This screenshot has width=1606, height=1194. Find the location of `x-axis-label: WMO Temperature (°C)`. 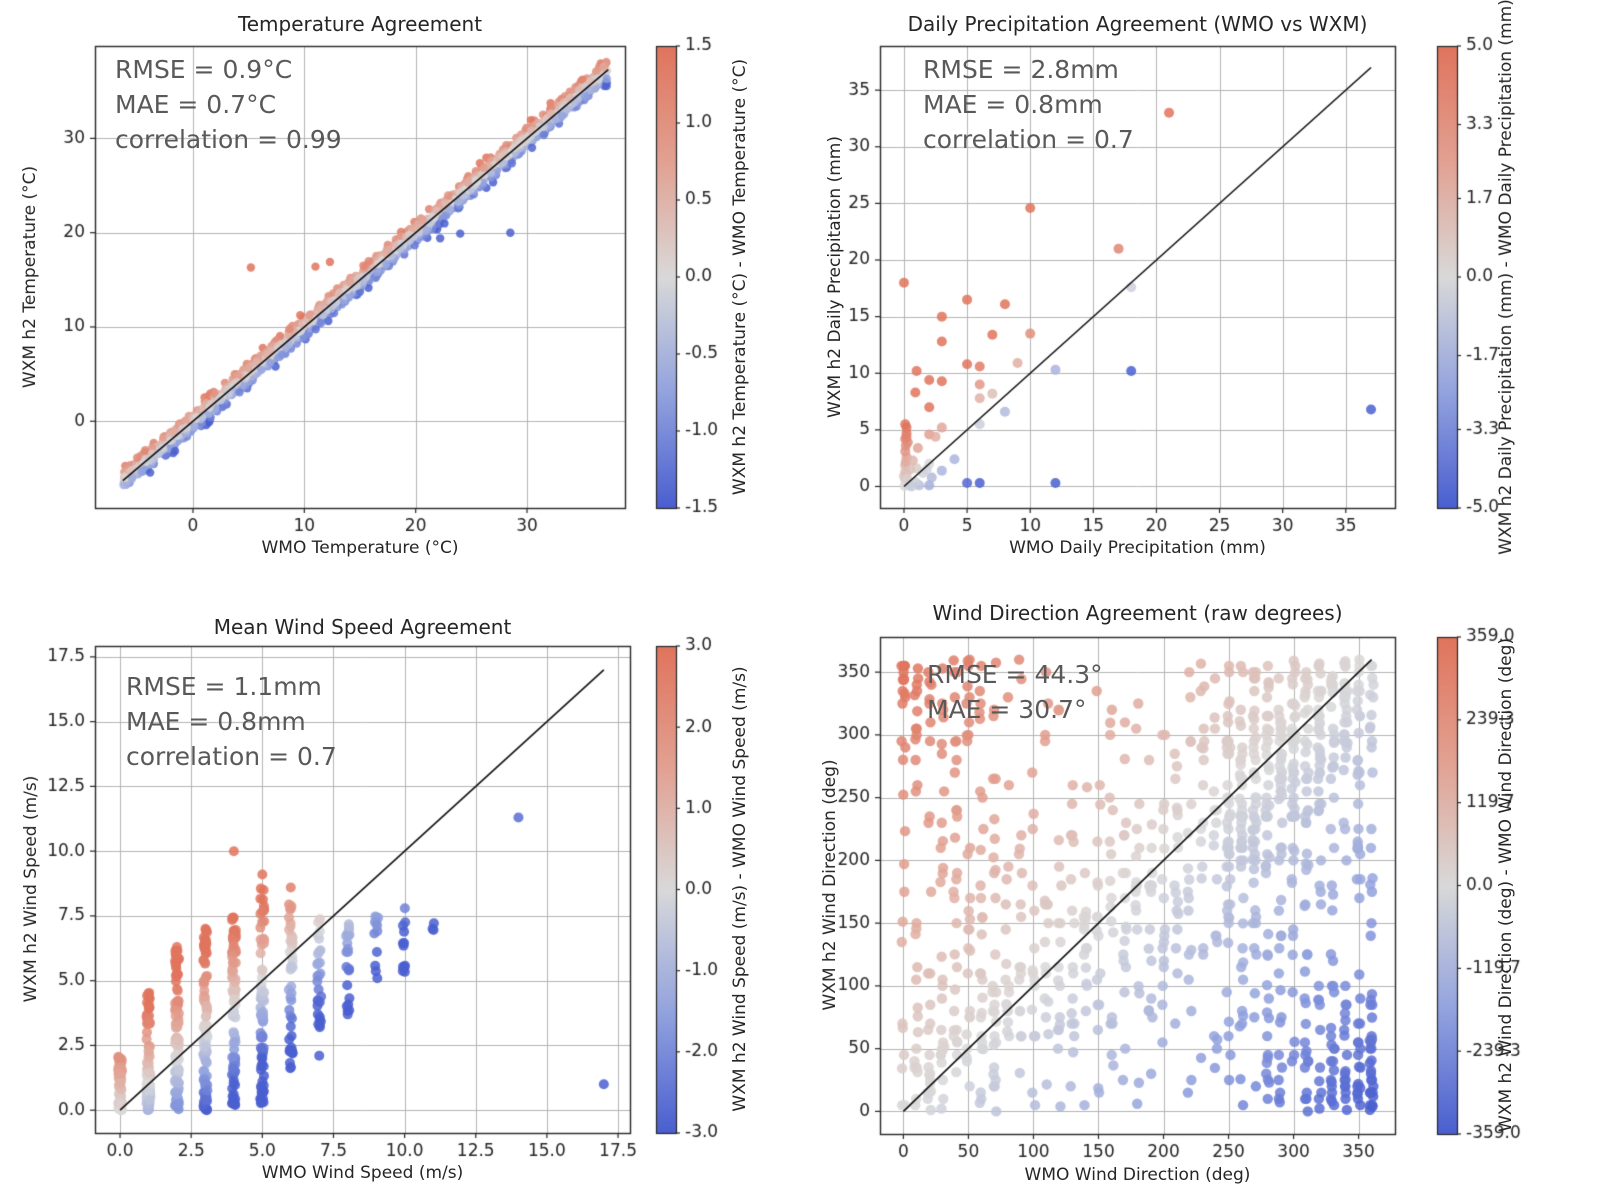

x-axis-label: WMO Temperature (°C) is located at coordinates (360, 548).